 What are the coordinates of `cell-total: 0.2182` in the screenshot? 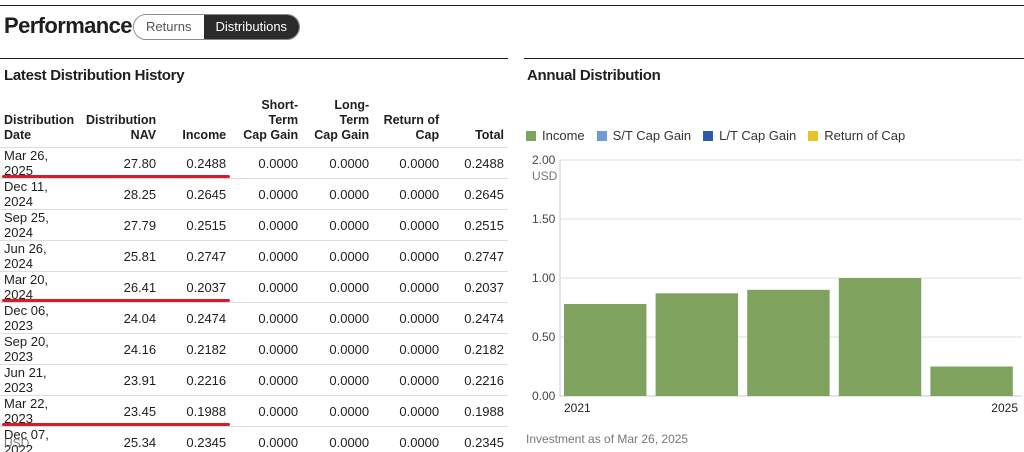 It's located at (475, 349).